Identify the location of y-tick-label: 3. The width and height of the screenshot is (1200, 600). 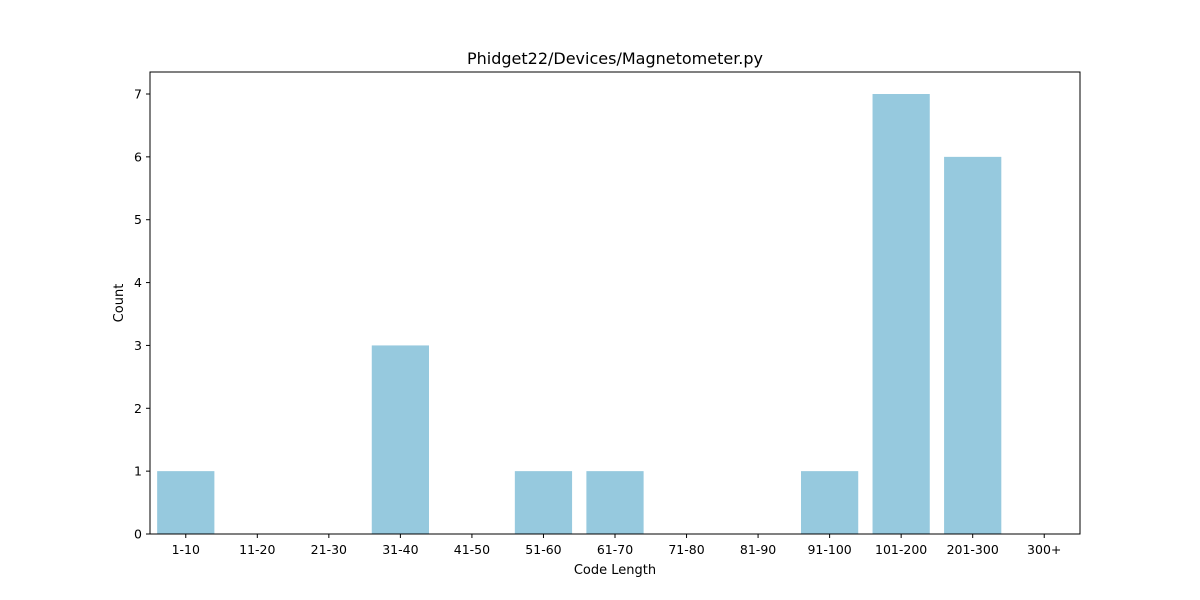
(138, 345).